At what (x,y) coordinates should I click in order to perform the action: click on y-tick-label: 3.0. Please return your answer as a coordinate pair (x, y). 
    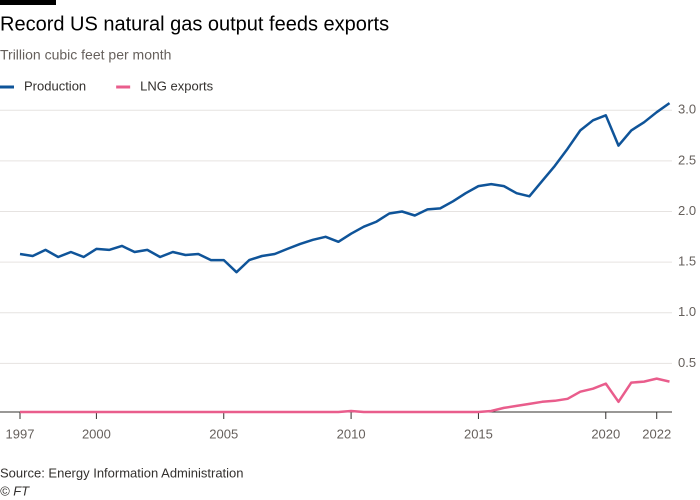
    Looking at the image, I should click on (687, 109).